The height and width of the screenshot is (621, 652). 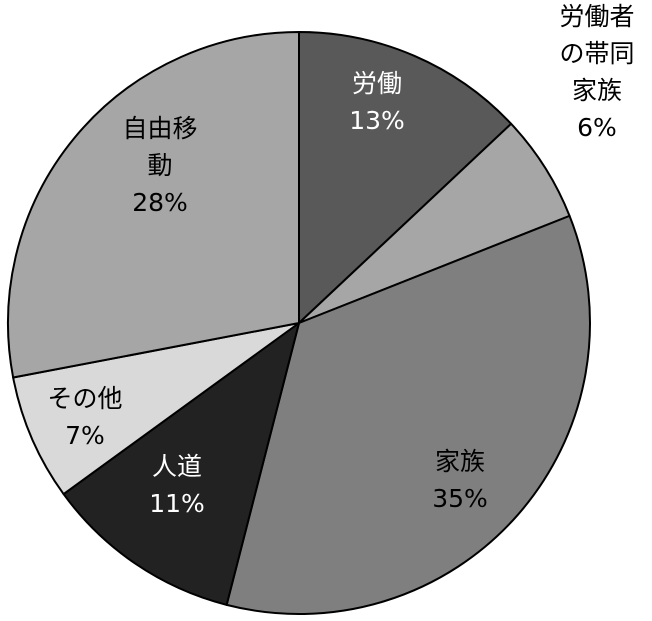 What do you see at coordinates (597, 90) in the screenshot?
I see `slice-name-1-line-2: 家族` at bounding box center [597, 90].